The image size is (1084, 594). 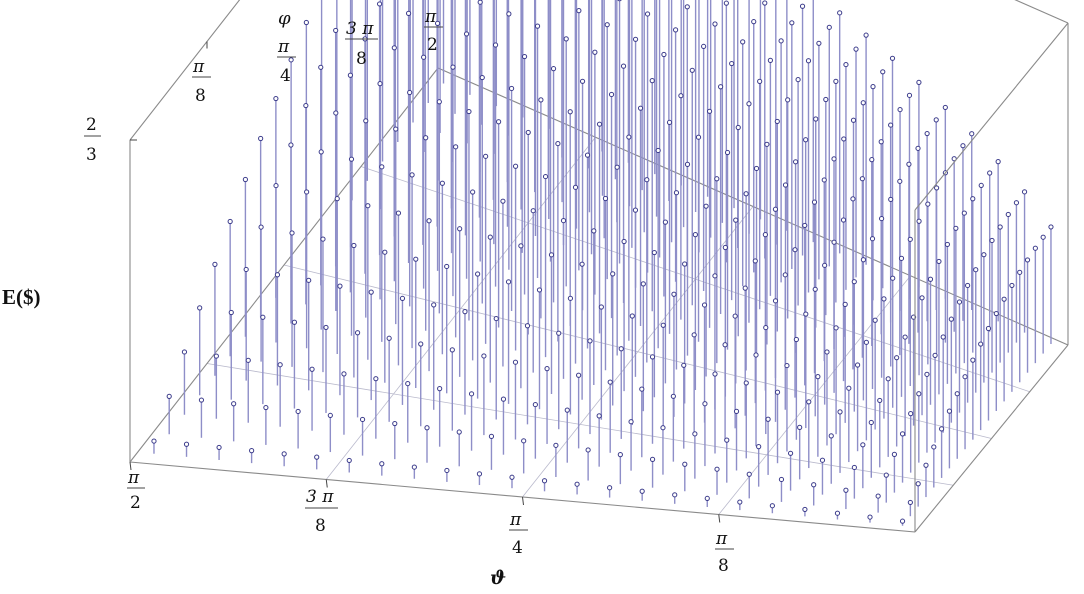 What do you see at coordinates (286, 61) in the screenshot?
I see `y-tick-label: π 4` at bounding box center [286, 61].